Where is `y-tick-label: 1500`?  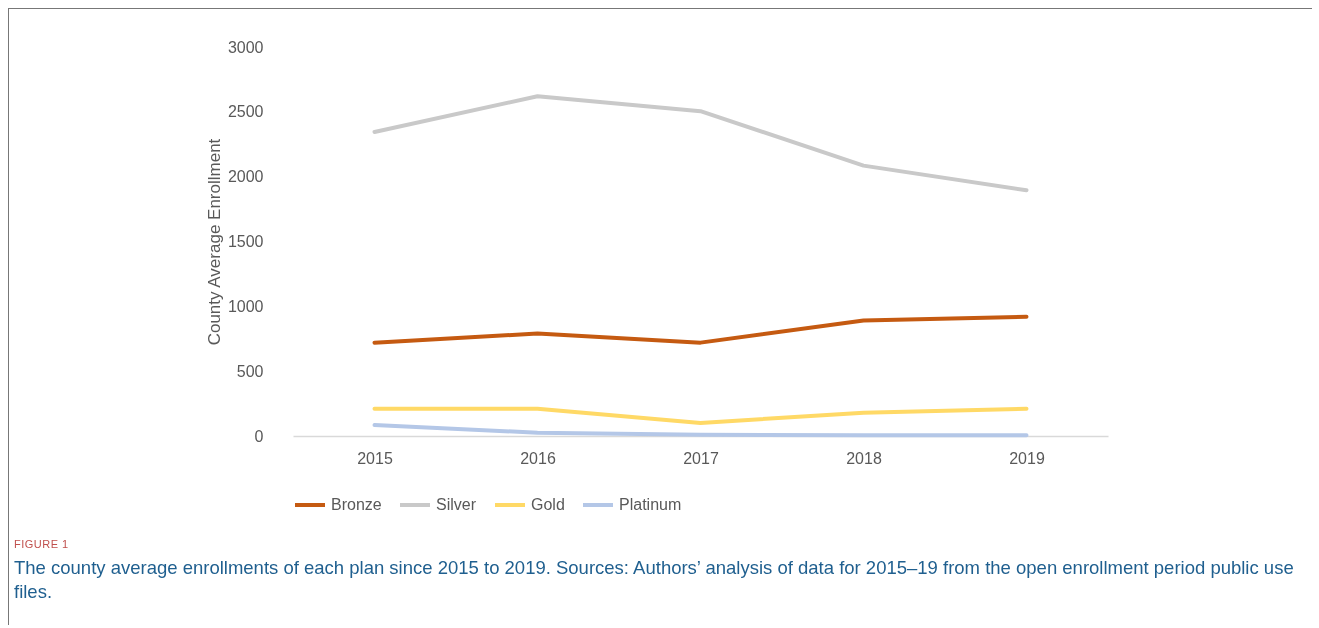
y-tick-label: 1500 is located at coordinates (245, 241).